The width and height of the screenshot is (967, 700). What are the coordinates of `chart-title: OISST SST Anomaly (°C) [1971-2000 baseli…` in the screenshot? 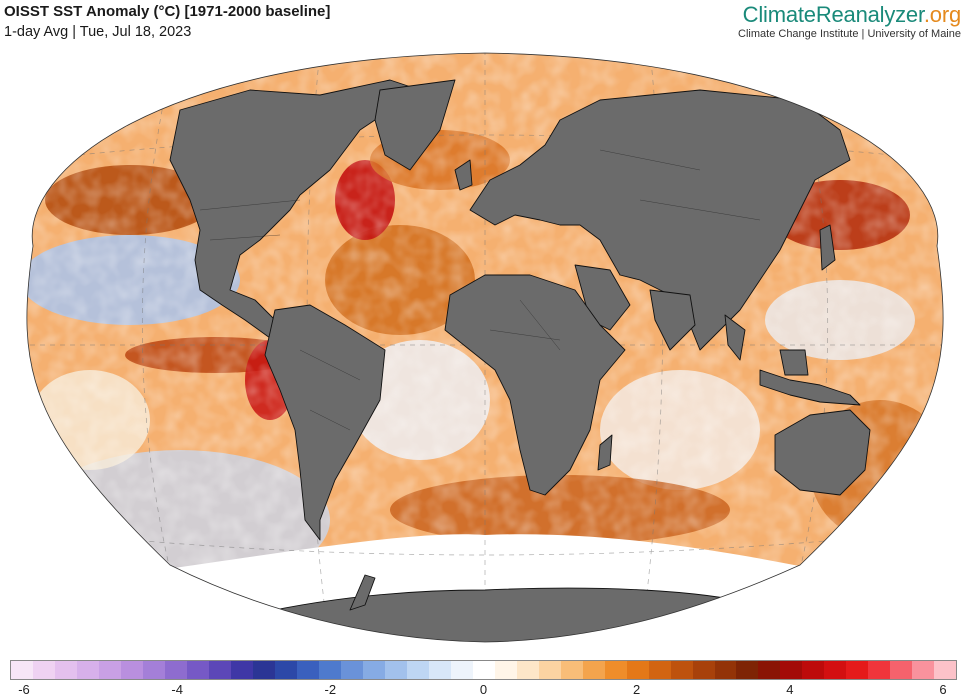 It's located at (167, 11).